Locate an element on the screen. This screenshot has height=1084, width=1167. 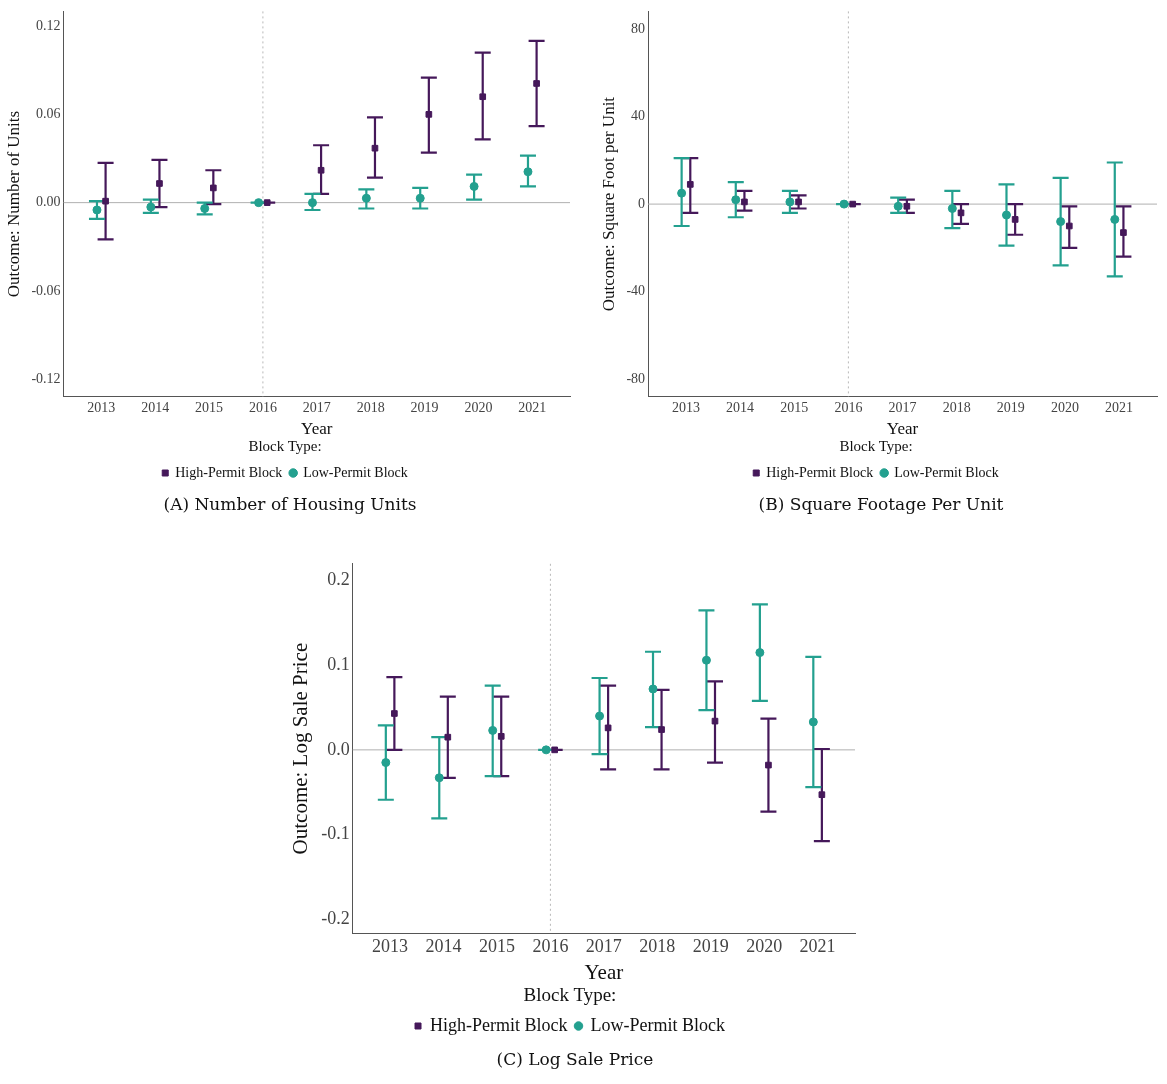
y-tick-label: -0.2 is located at coordinates (335, 917).